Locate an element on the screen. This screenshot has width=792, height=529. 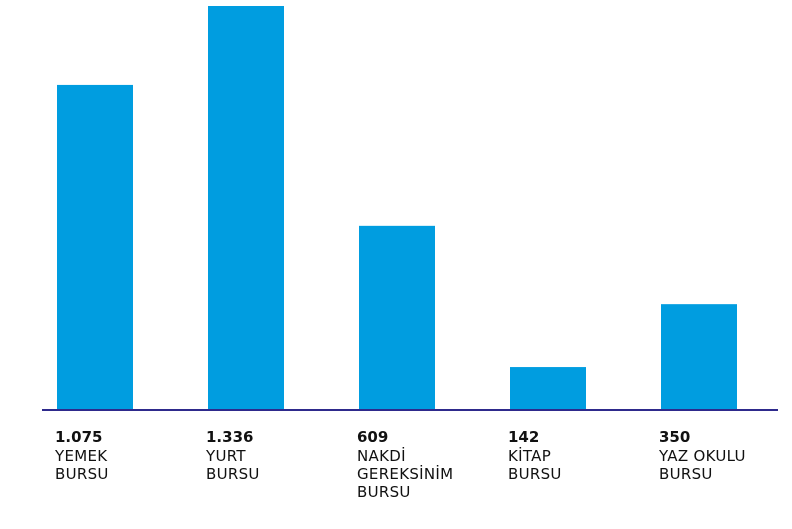
value-label: 609 is located at coordinates (373, 437).